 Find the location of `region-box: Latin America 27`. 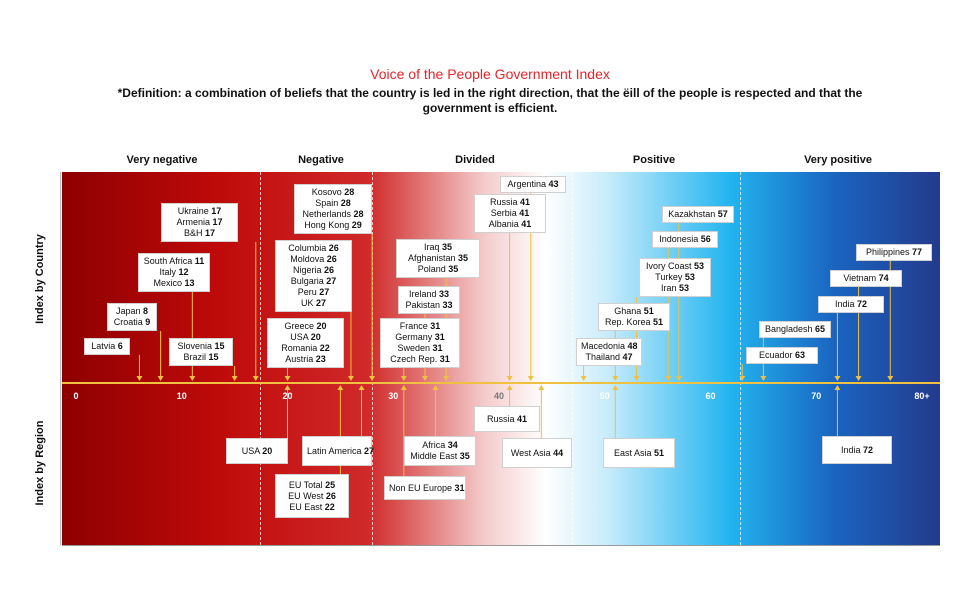

region-box: Latin America 27 is located at coordinates (338, 451).